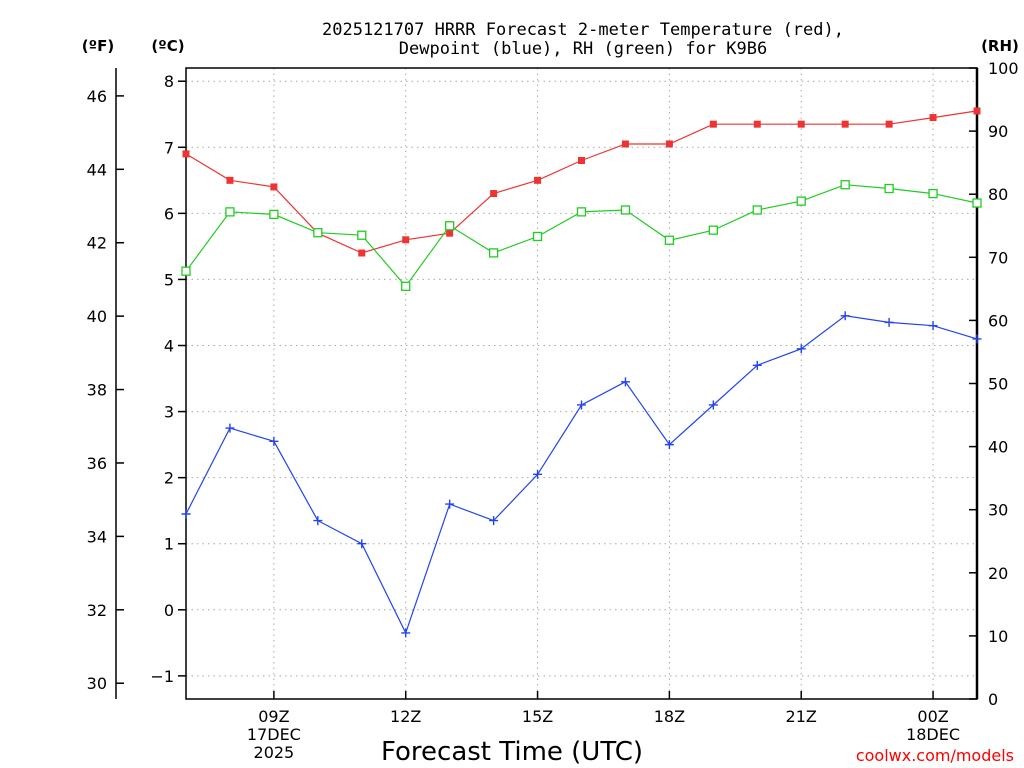 This screenshot has width=1024, height=768. I want to click on fahrenheit-tick-label: 32, so click(97, 610).